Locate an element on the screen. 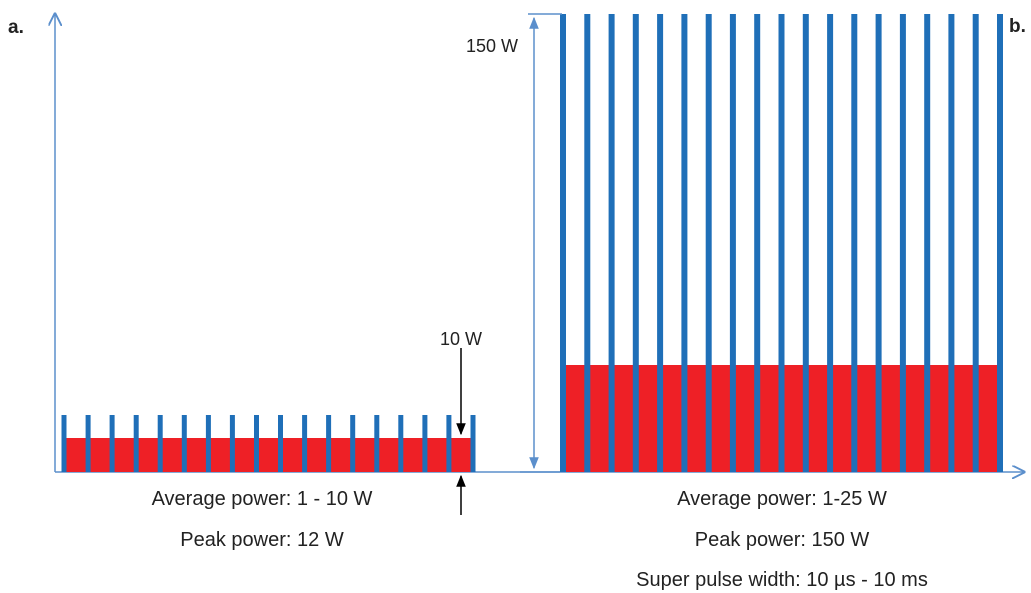 This screenshot has width=1031, height=593. panel-b-caption-peak: Peak power: 150 W is located at coordinates (782, 540).